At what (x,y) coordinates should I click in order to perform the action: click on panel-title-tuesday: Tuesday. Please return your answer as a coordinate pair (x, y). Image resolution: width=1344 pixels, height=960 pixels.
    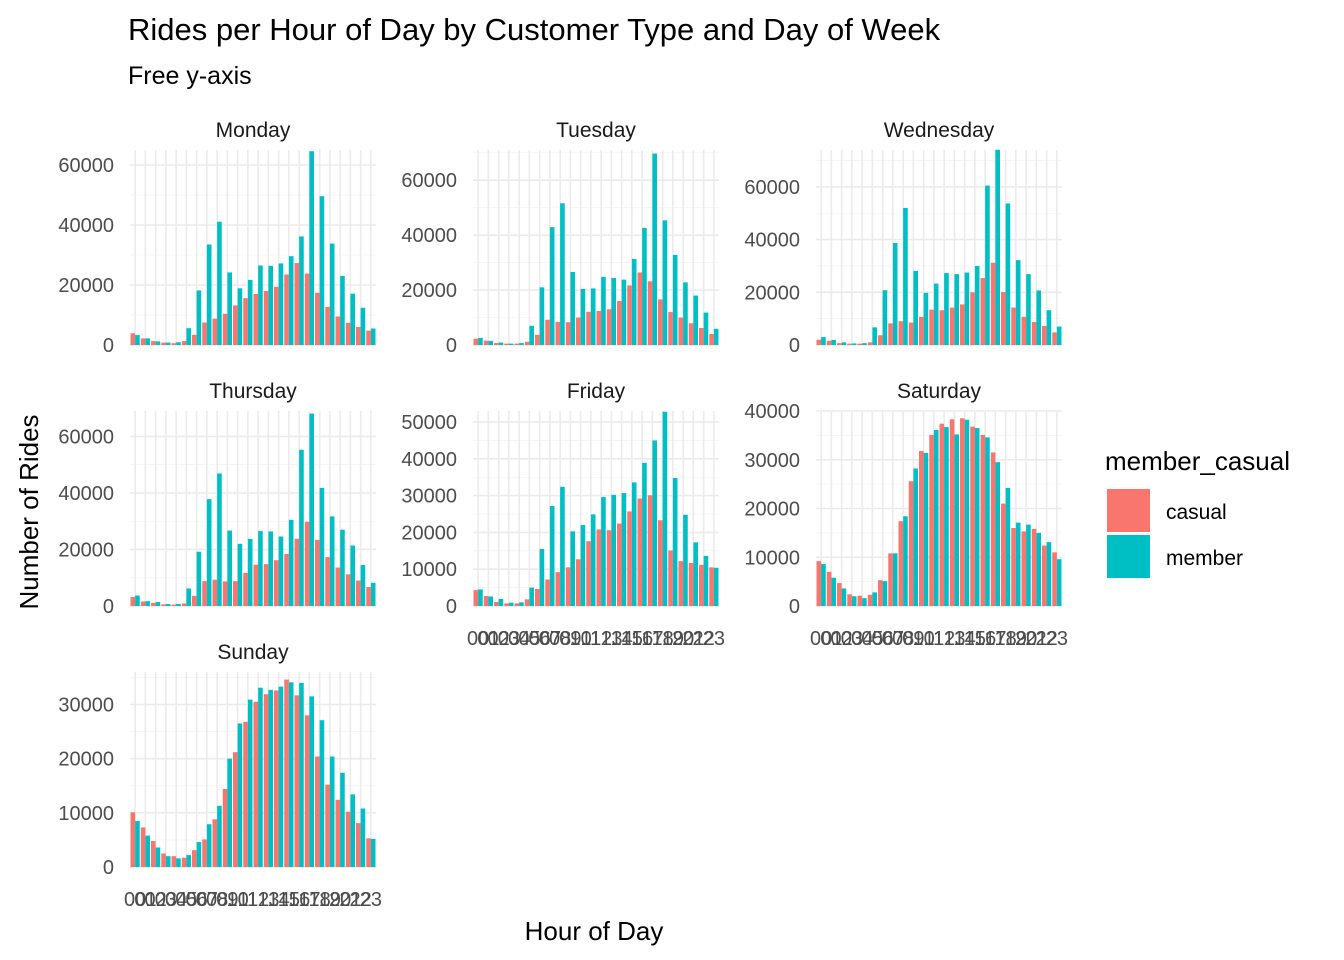
    Looking at the image, I should click on (596, 130).